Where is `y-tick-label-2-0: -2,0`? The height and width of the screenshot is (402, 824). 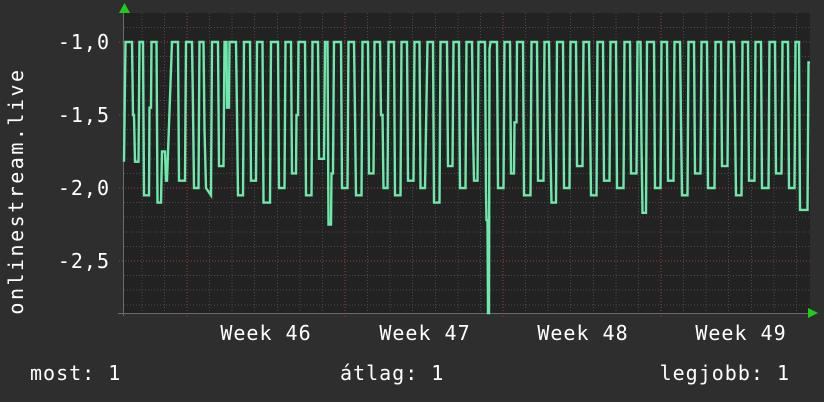
y-tick-label-2-0: -2,0 is located at coordinates (83, 188).